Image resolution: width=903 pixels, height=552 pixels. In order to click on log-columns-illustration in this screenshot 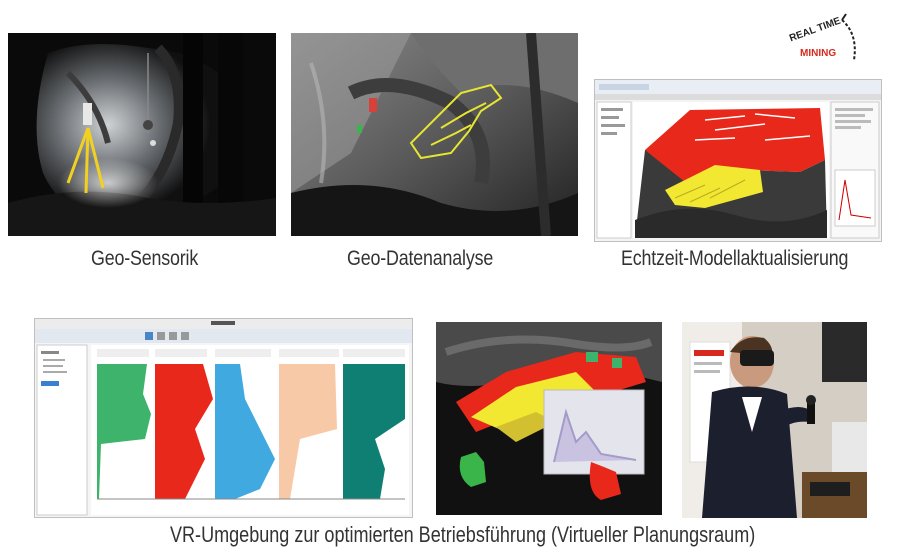, I will do `click(223, 417)`.